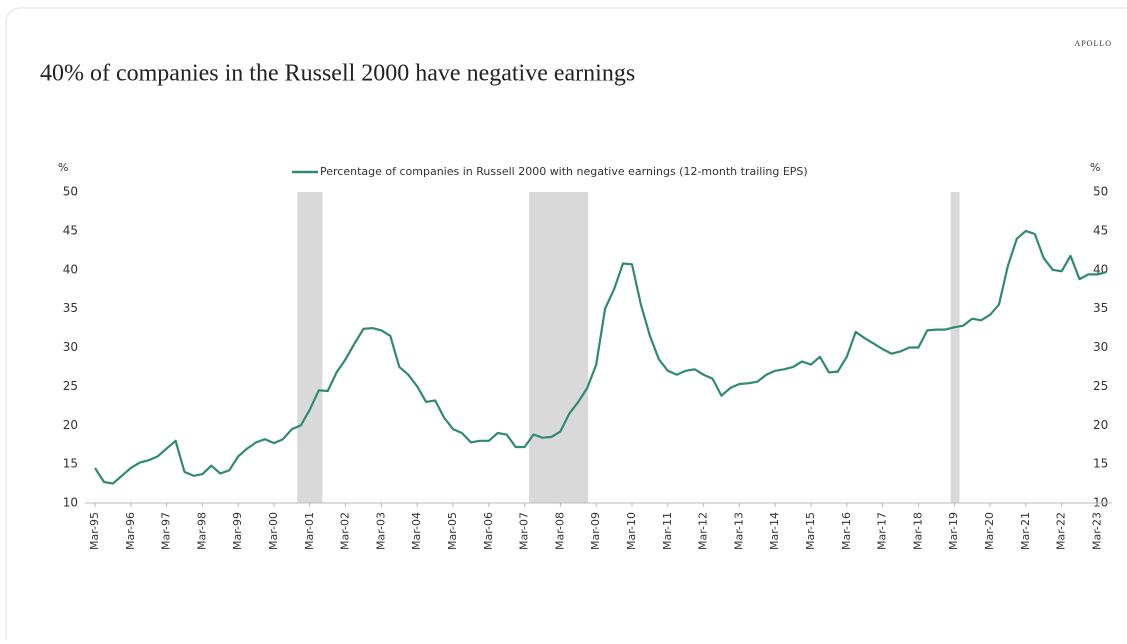  What do you see at coordinates (703, 531) in the screenshot?
I see `x-tick-label: Mar-12` at bounding box center [703, 531].